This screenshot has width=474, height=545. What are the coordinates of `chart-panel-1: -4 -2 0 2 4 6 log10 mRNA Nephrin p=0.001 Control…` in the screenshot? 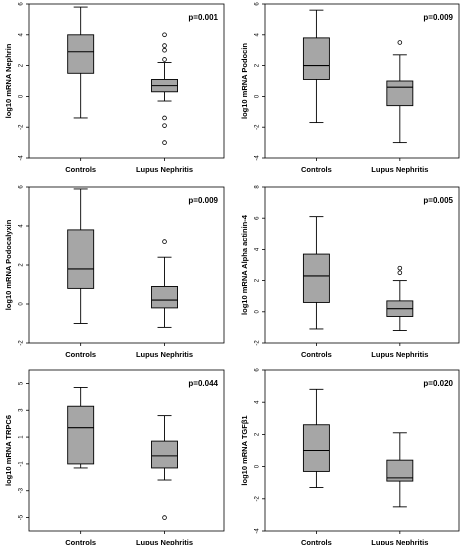 It's located at (114, 88).